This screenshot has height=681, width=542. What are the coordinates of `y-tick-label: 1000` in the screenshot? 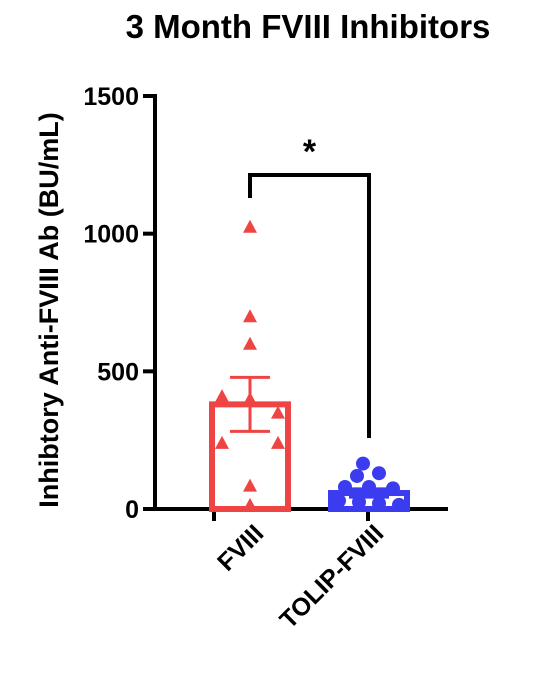 It's located at (111, 235).